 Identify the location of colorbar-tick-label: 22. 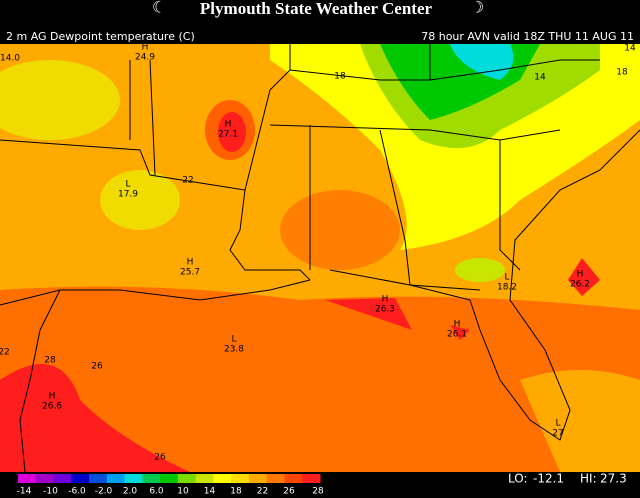
(262, 492).